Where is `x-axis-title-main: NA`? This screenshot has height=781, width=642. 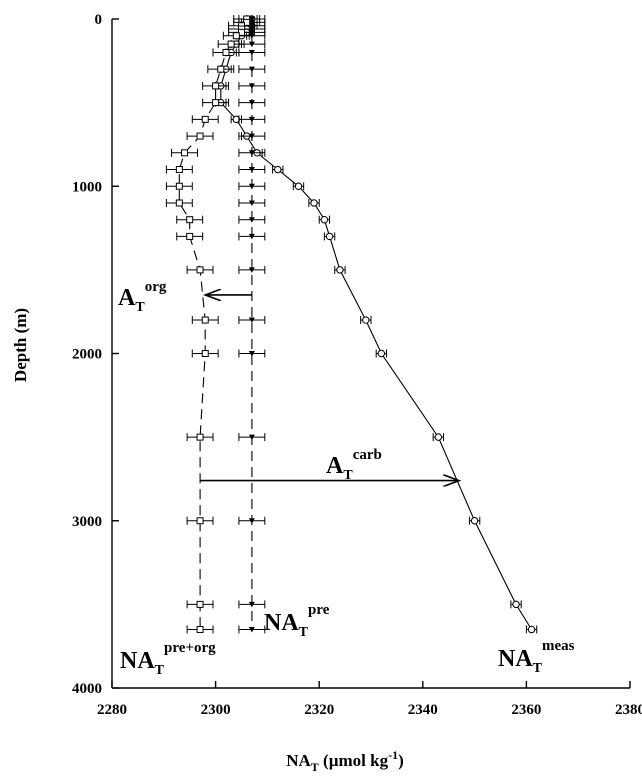
x-axis-title-main: NA is located at coordinates (298, 760).